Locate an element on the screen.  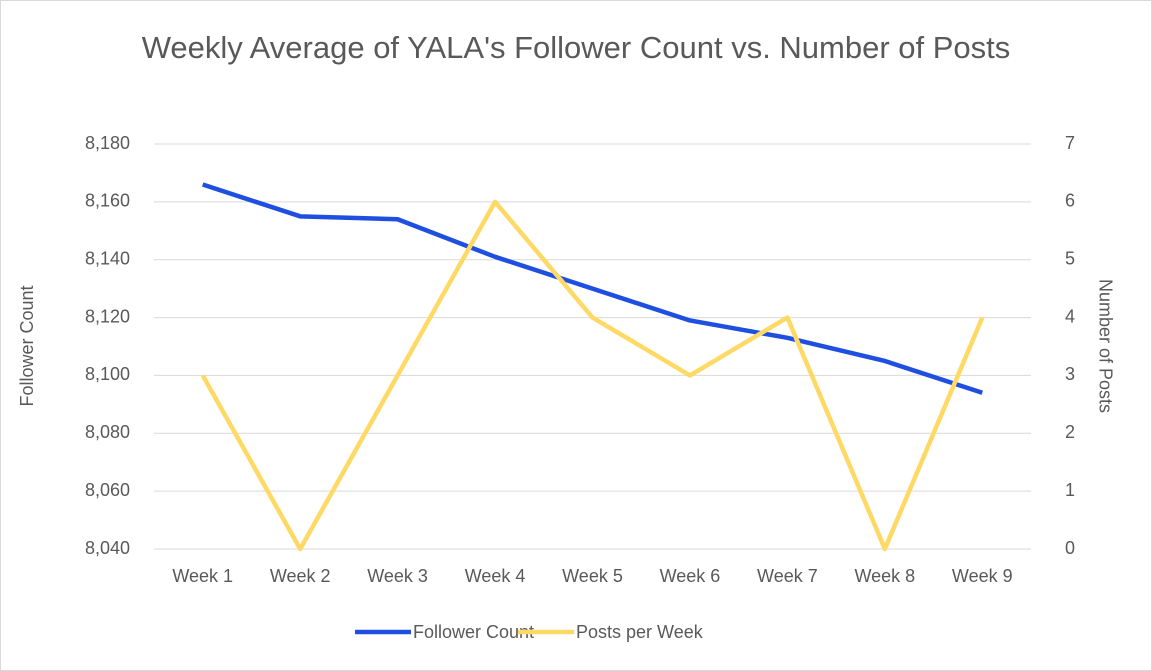
x-tick-label: Week 7 is located at coordinates (787, 576).